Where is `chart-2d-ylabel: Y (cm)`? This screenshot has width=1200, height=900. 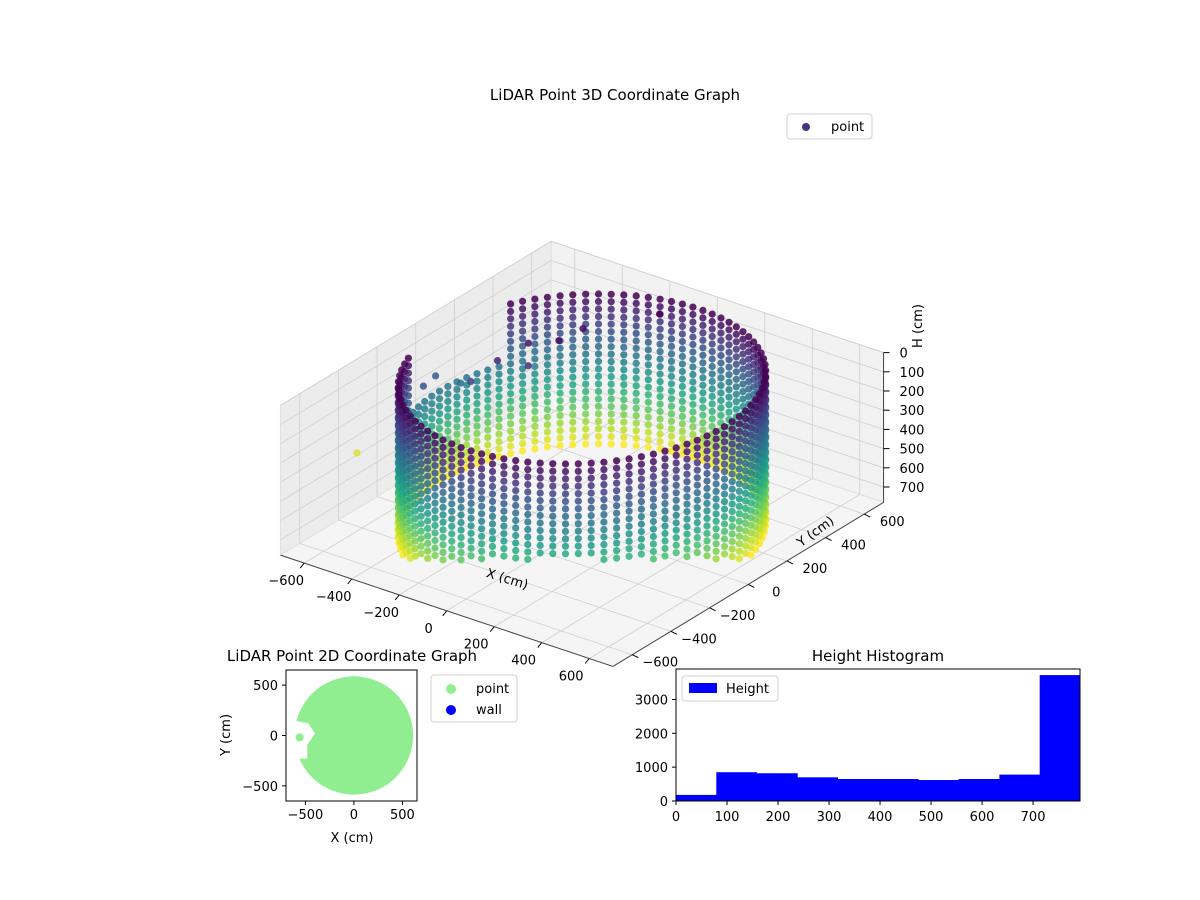 chart-2d-ylabel: Y (cm) is located at coordinates (226, 735).